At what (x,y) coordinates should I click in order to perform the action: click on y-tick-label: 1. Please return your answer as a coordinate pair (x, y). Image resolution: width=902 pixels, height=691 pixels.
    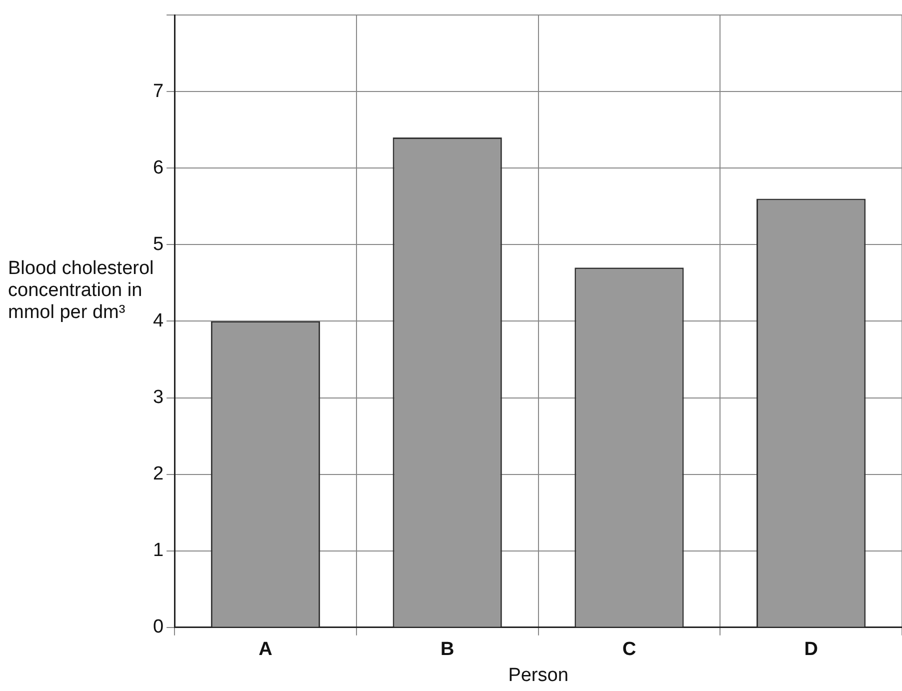
    Looking at the image, I should click on (158, 551).